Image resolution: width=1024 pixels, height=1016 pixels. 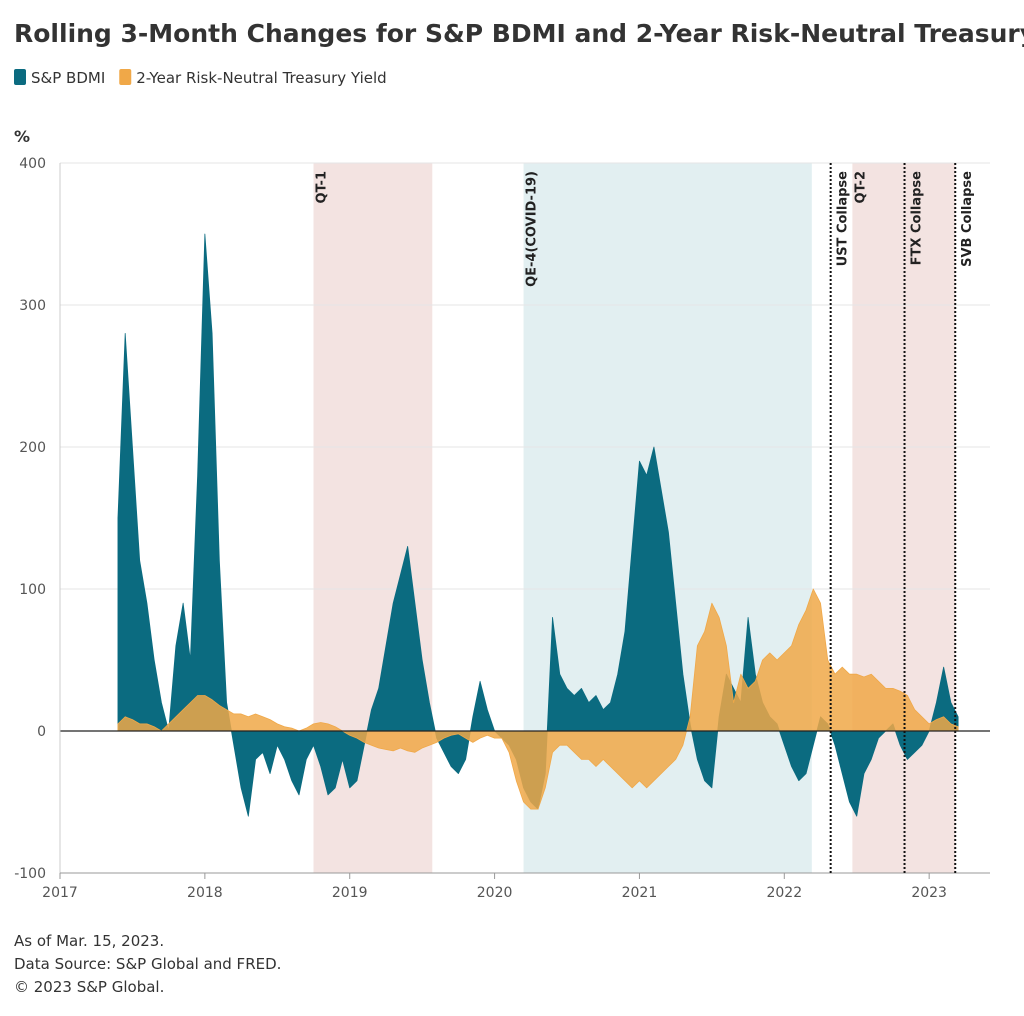 I want to click on x-tick-label: 2023, so click(x=929, y=893).